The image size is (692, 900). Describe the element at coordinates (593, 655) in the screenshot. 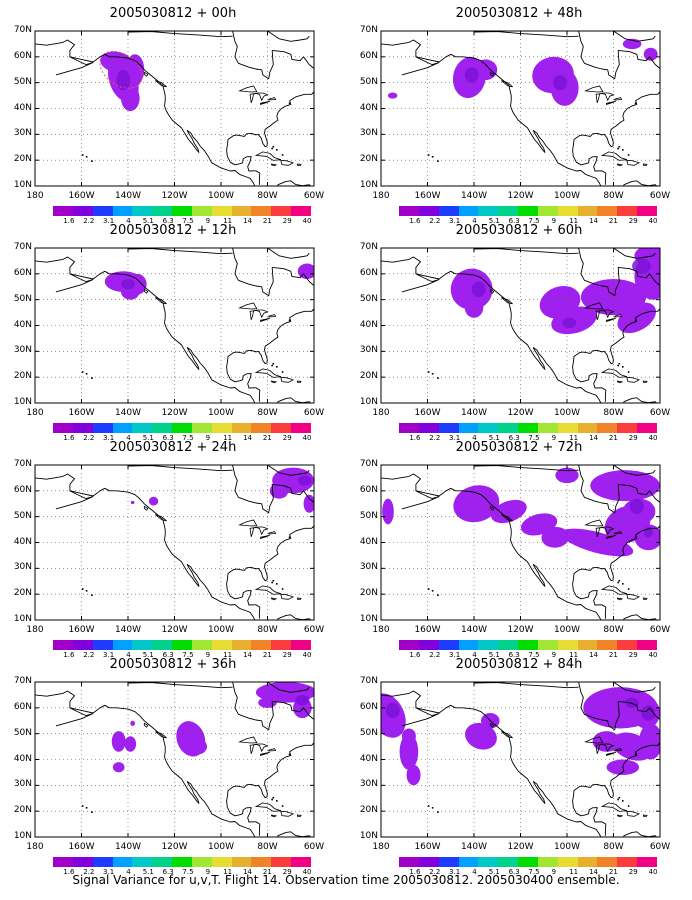

I see `colorbar-label: 14` at that location.